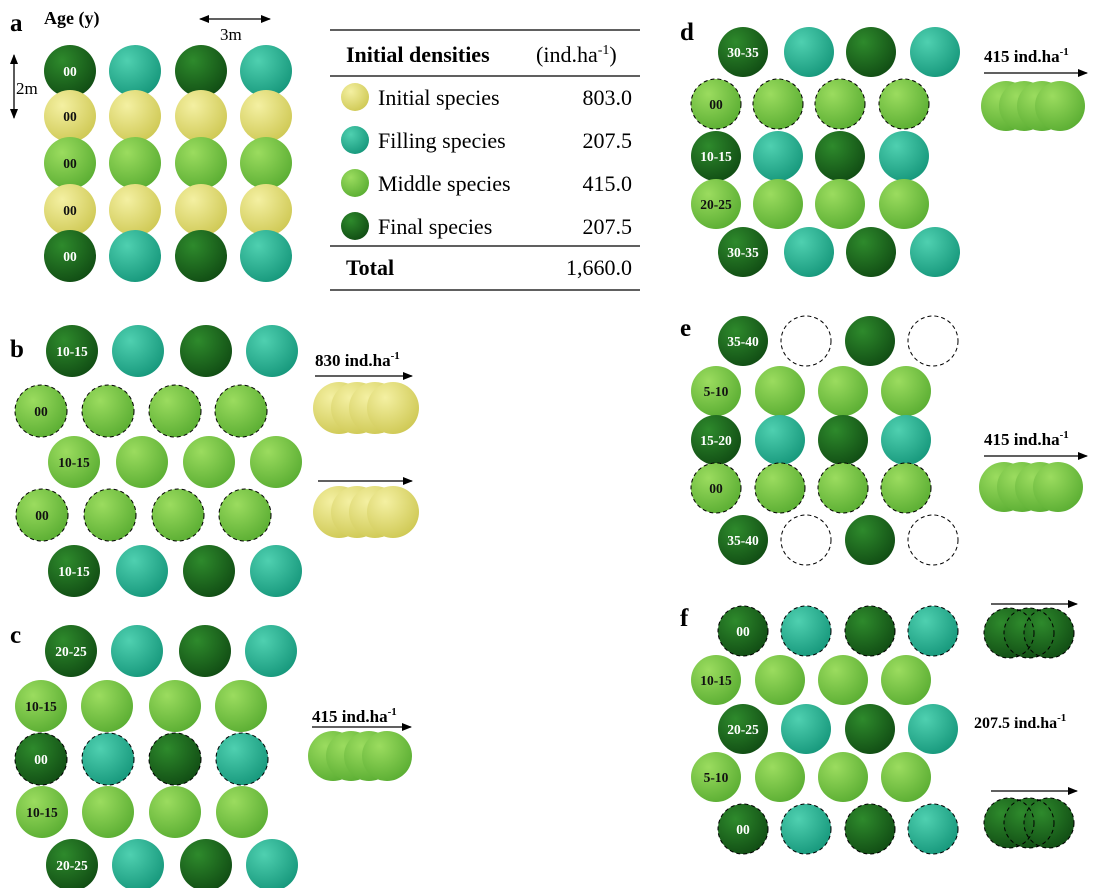  Describe the element at coordinates (904, 104) in the screenshot. I see `tree-middle-d-r2c4` at that location.